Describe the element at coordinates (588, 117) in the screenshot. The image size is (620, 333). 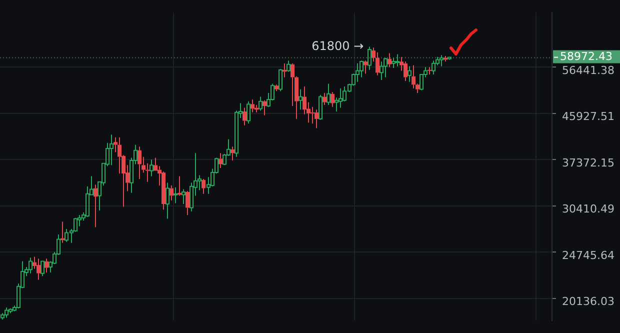
I see `y-tick-label: 45927.51` at that location.